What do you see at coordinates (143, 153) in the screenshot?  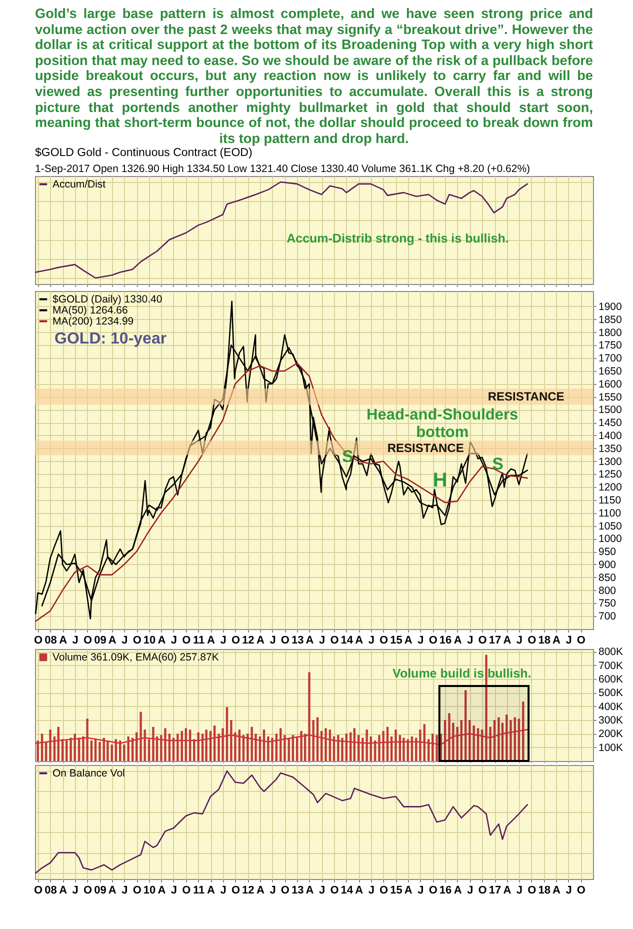 I see `chart-subtitle: $GOLD Gold - Continuous Contract (EOD)` at bounding box center [143, 153].